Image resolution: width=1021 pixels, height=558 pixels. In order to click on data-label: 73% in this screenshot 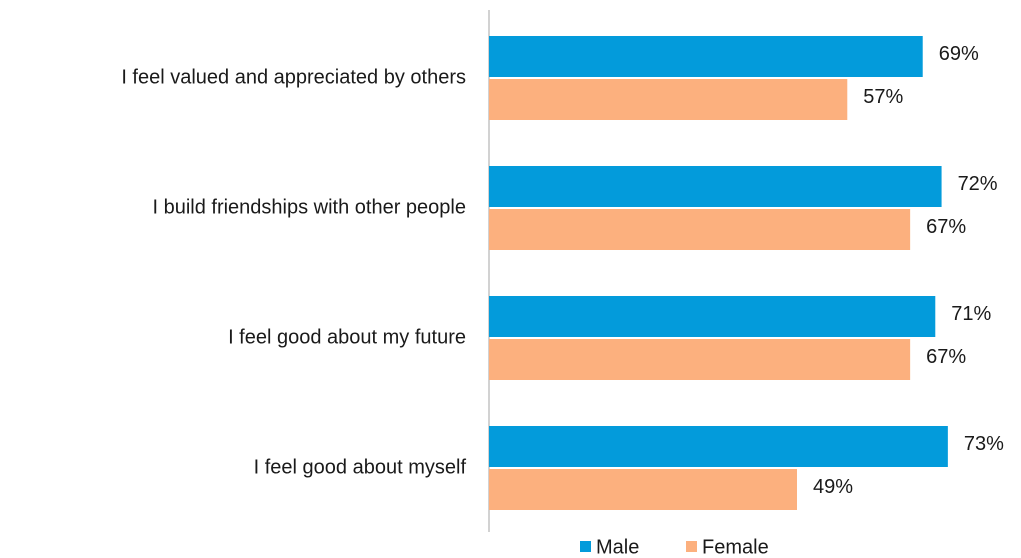, I will do `click(984, 444)`.